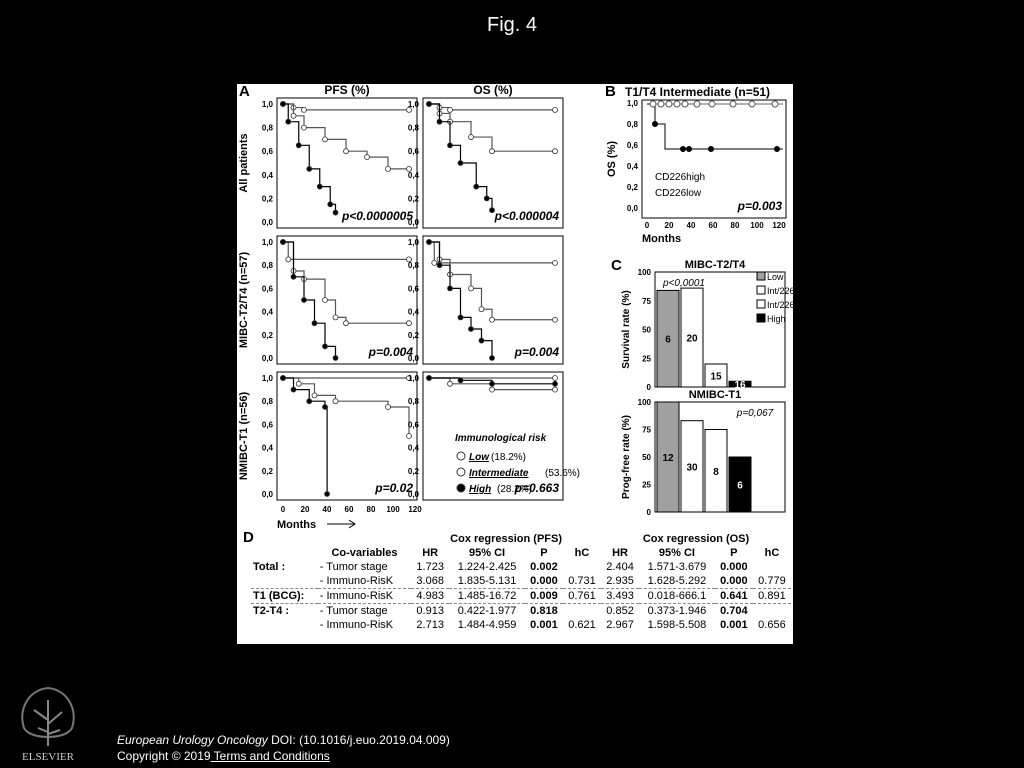 This screenshot has height=768, width=1024. I want to click on table-cell: 0.422-1.977, so click(487, 610).